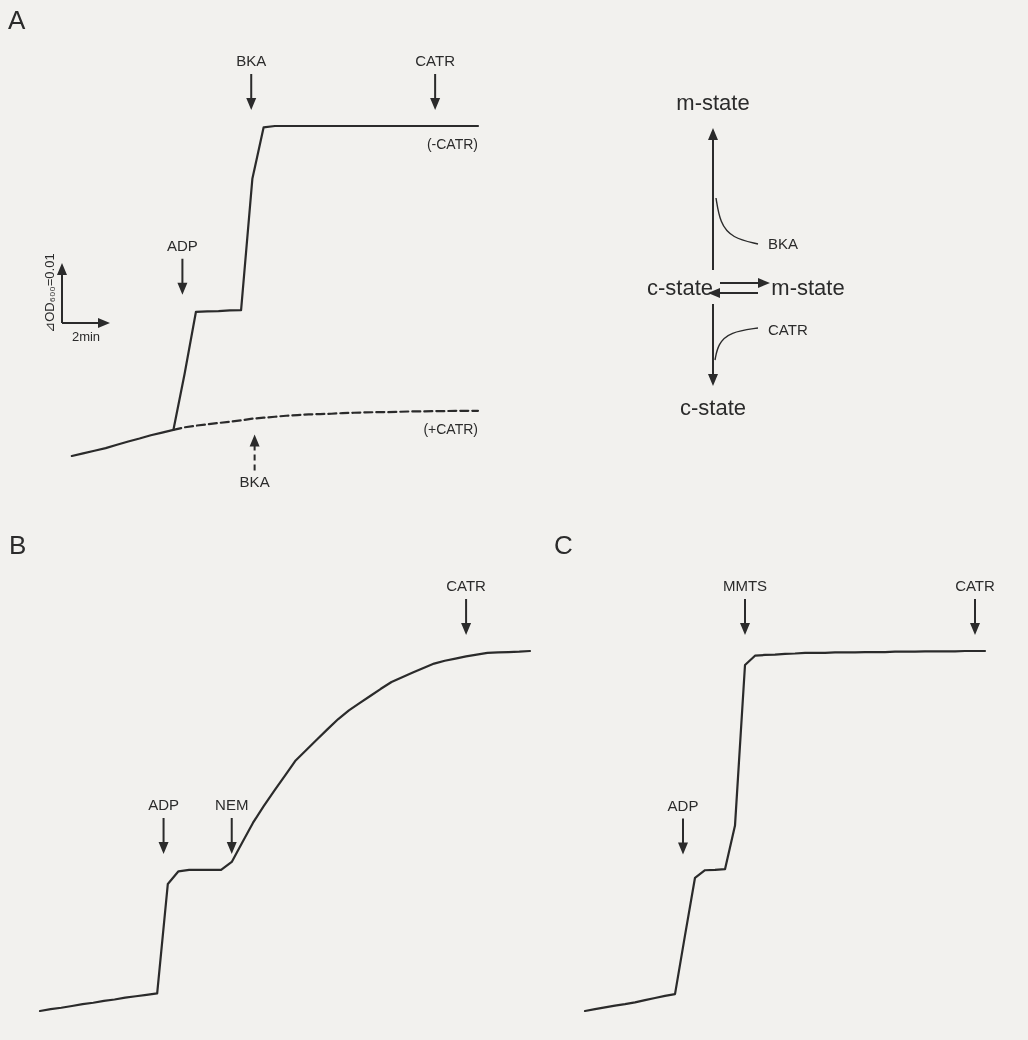 This screenshot has height=1040, width=1028. I want to click on chart-title: A, so click(17, 20).